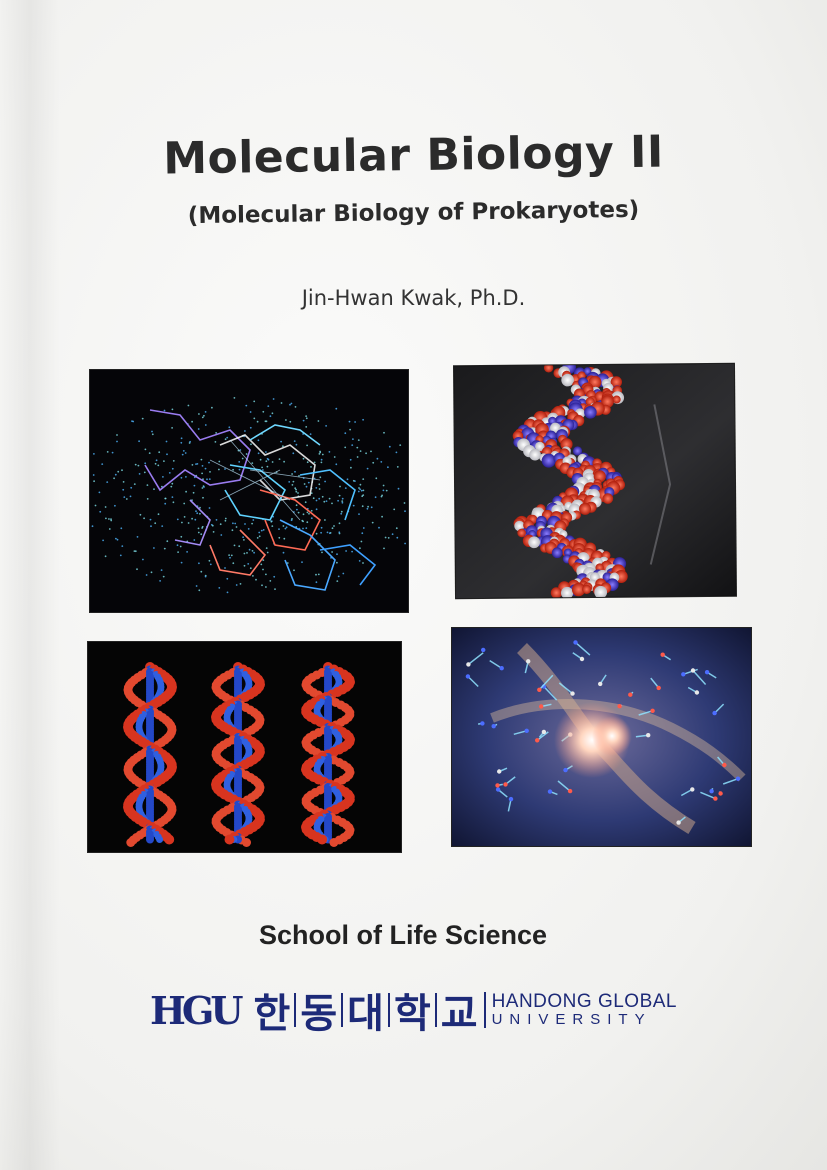 Image resolution: width=827 pixels, height=1170 pixels. What do you see at coordinates (319, 1014) in the screenshot?
I see `korean-char: 동` at bounding box center [319, 1014].